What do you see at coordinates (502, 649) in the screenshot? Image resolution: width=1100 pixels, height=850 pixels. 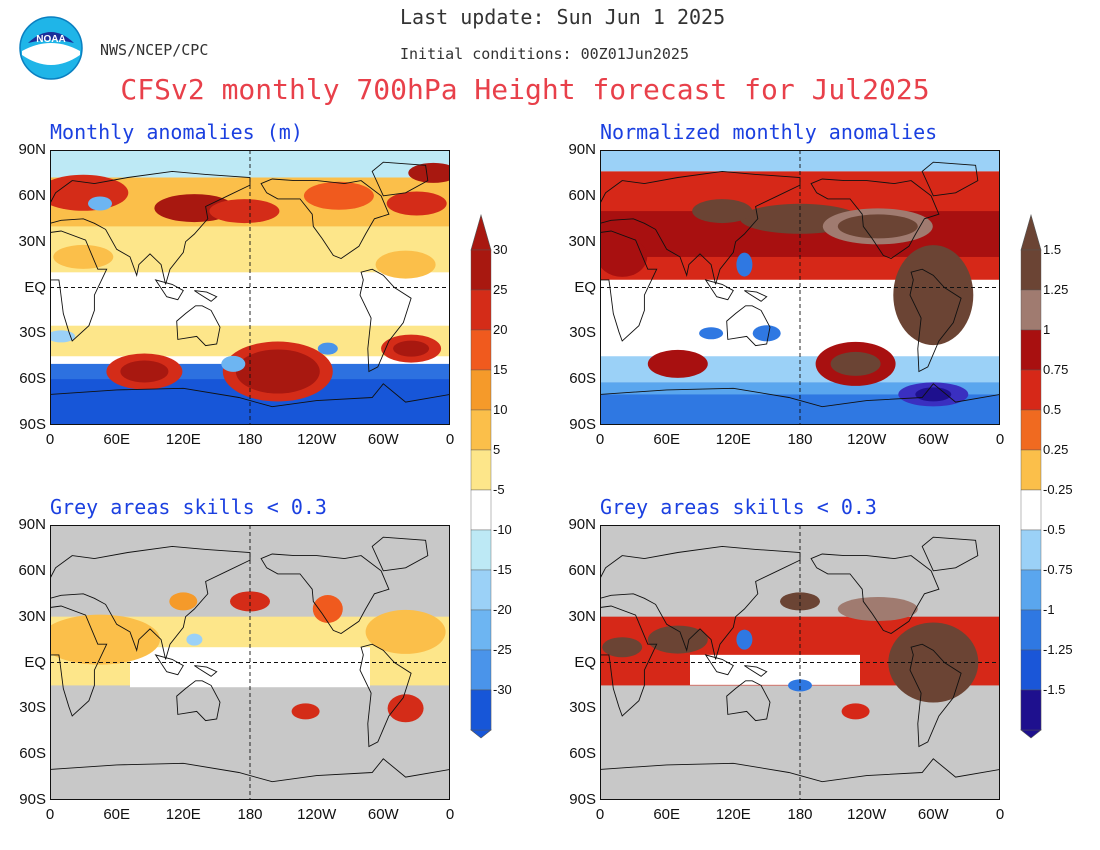 I see `colorbar-tick-label: -25` at bounding box center [502, 649].